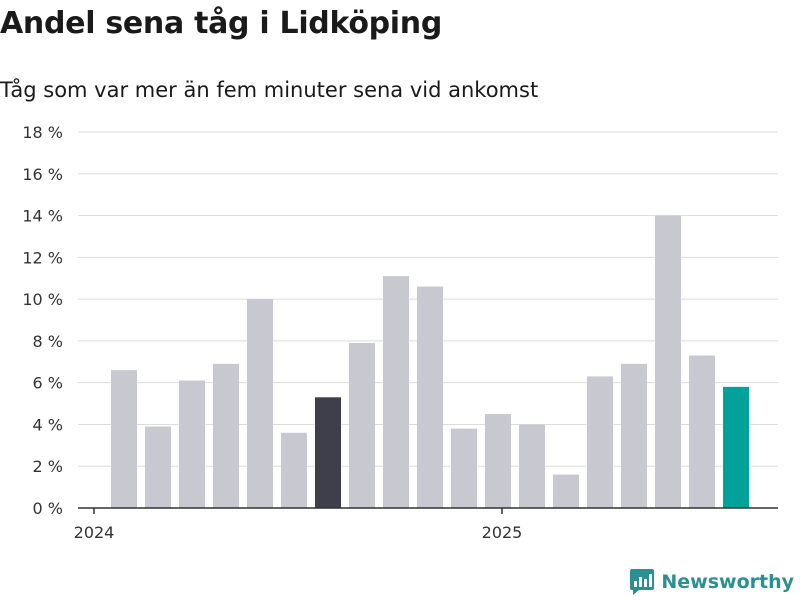 This screenshot has width=800, height=600. I want to click on x-tick-label: 2024, so click(94, 532).